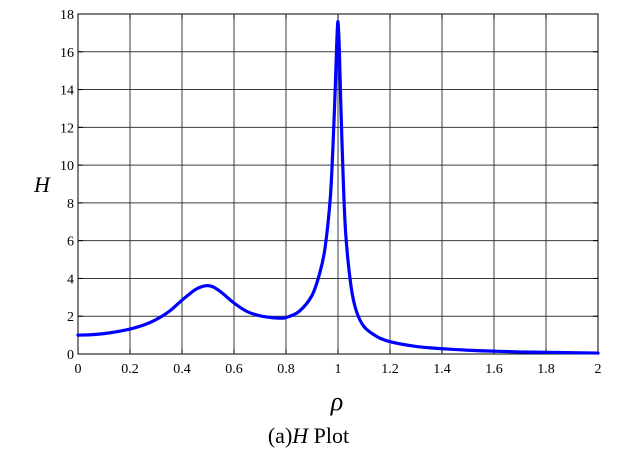  I want to click on x-tick-label: 0, so click(78, 369).